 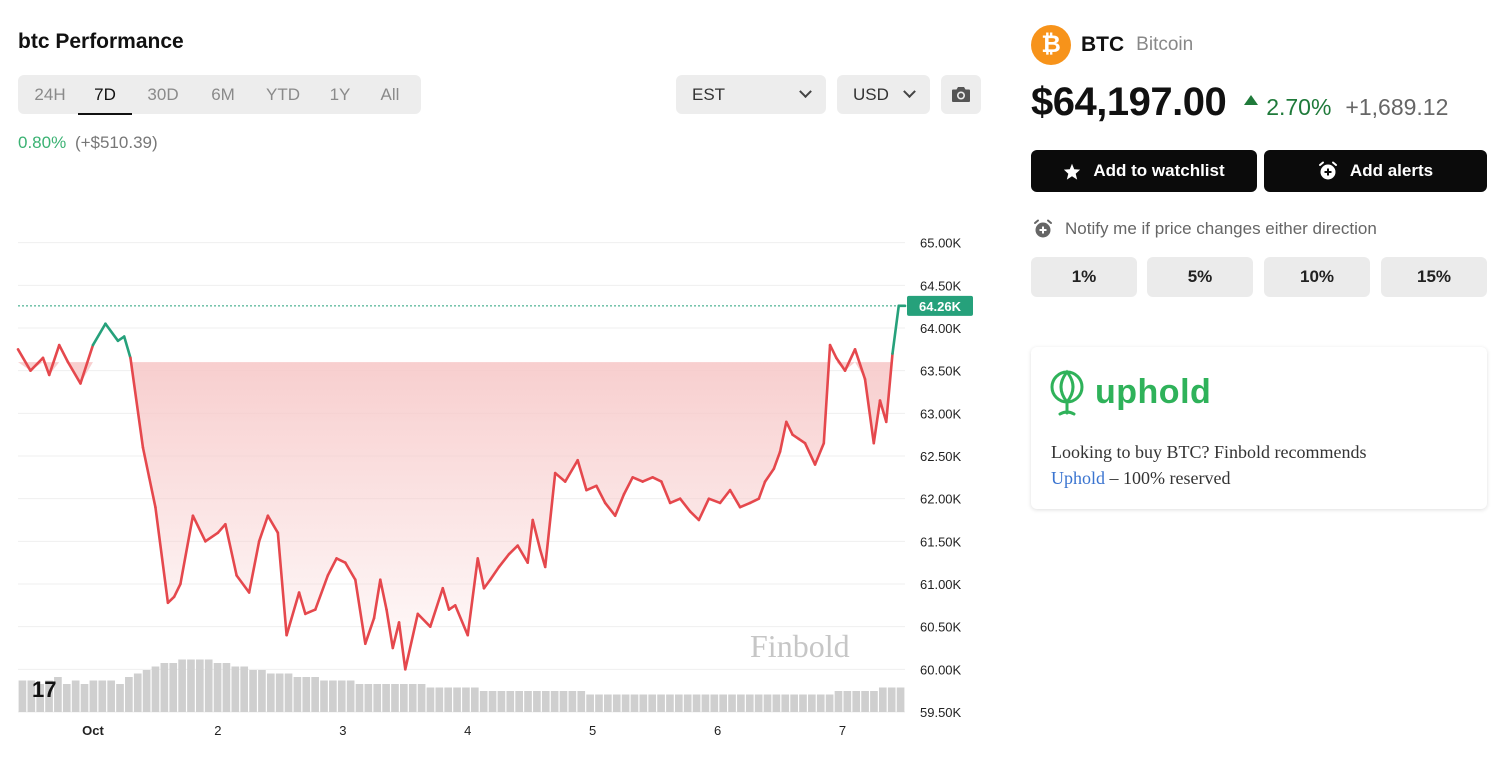 What do you see at coordinates (941, 669) in the screenshot?
I see `y-tick-label: 60.00K` at bounding box center [941, 669].